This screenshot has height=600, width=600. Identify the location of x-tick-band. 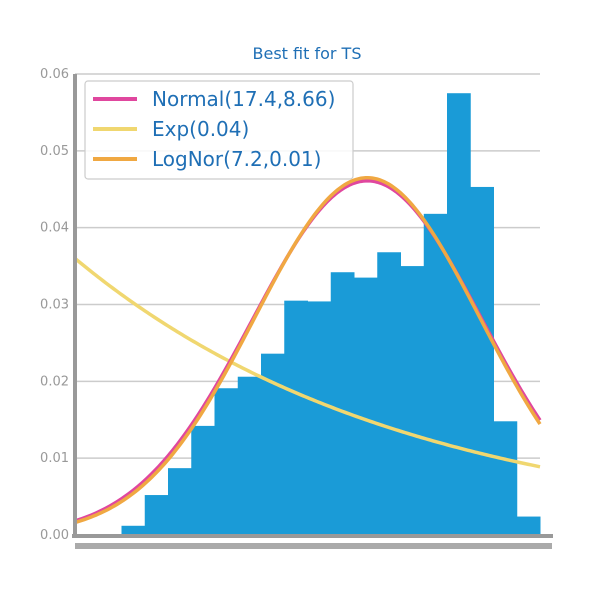
(313, 546).